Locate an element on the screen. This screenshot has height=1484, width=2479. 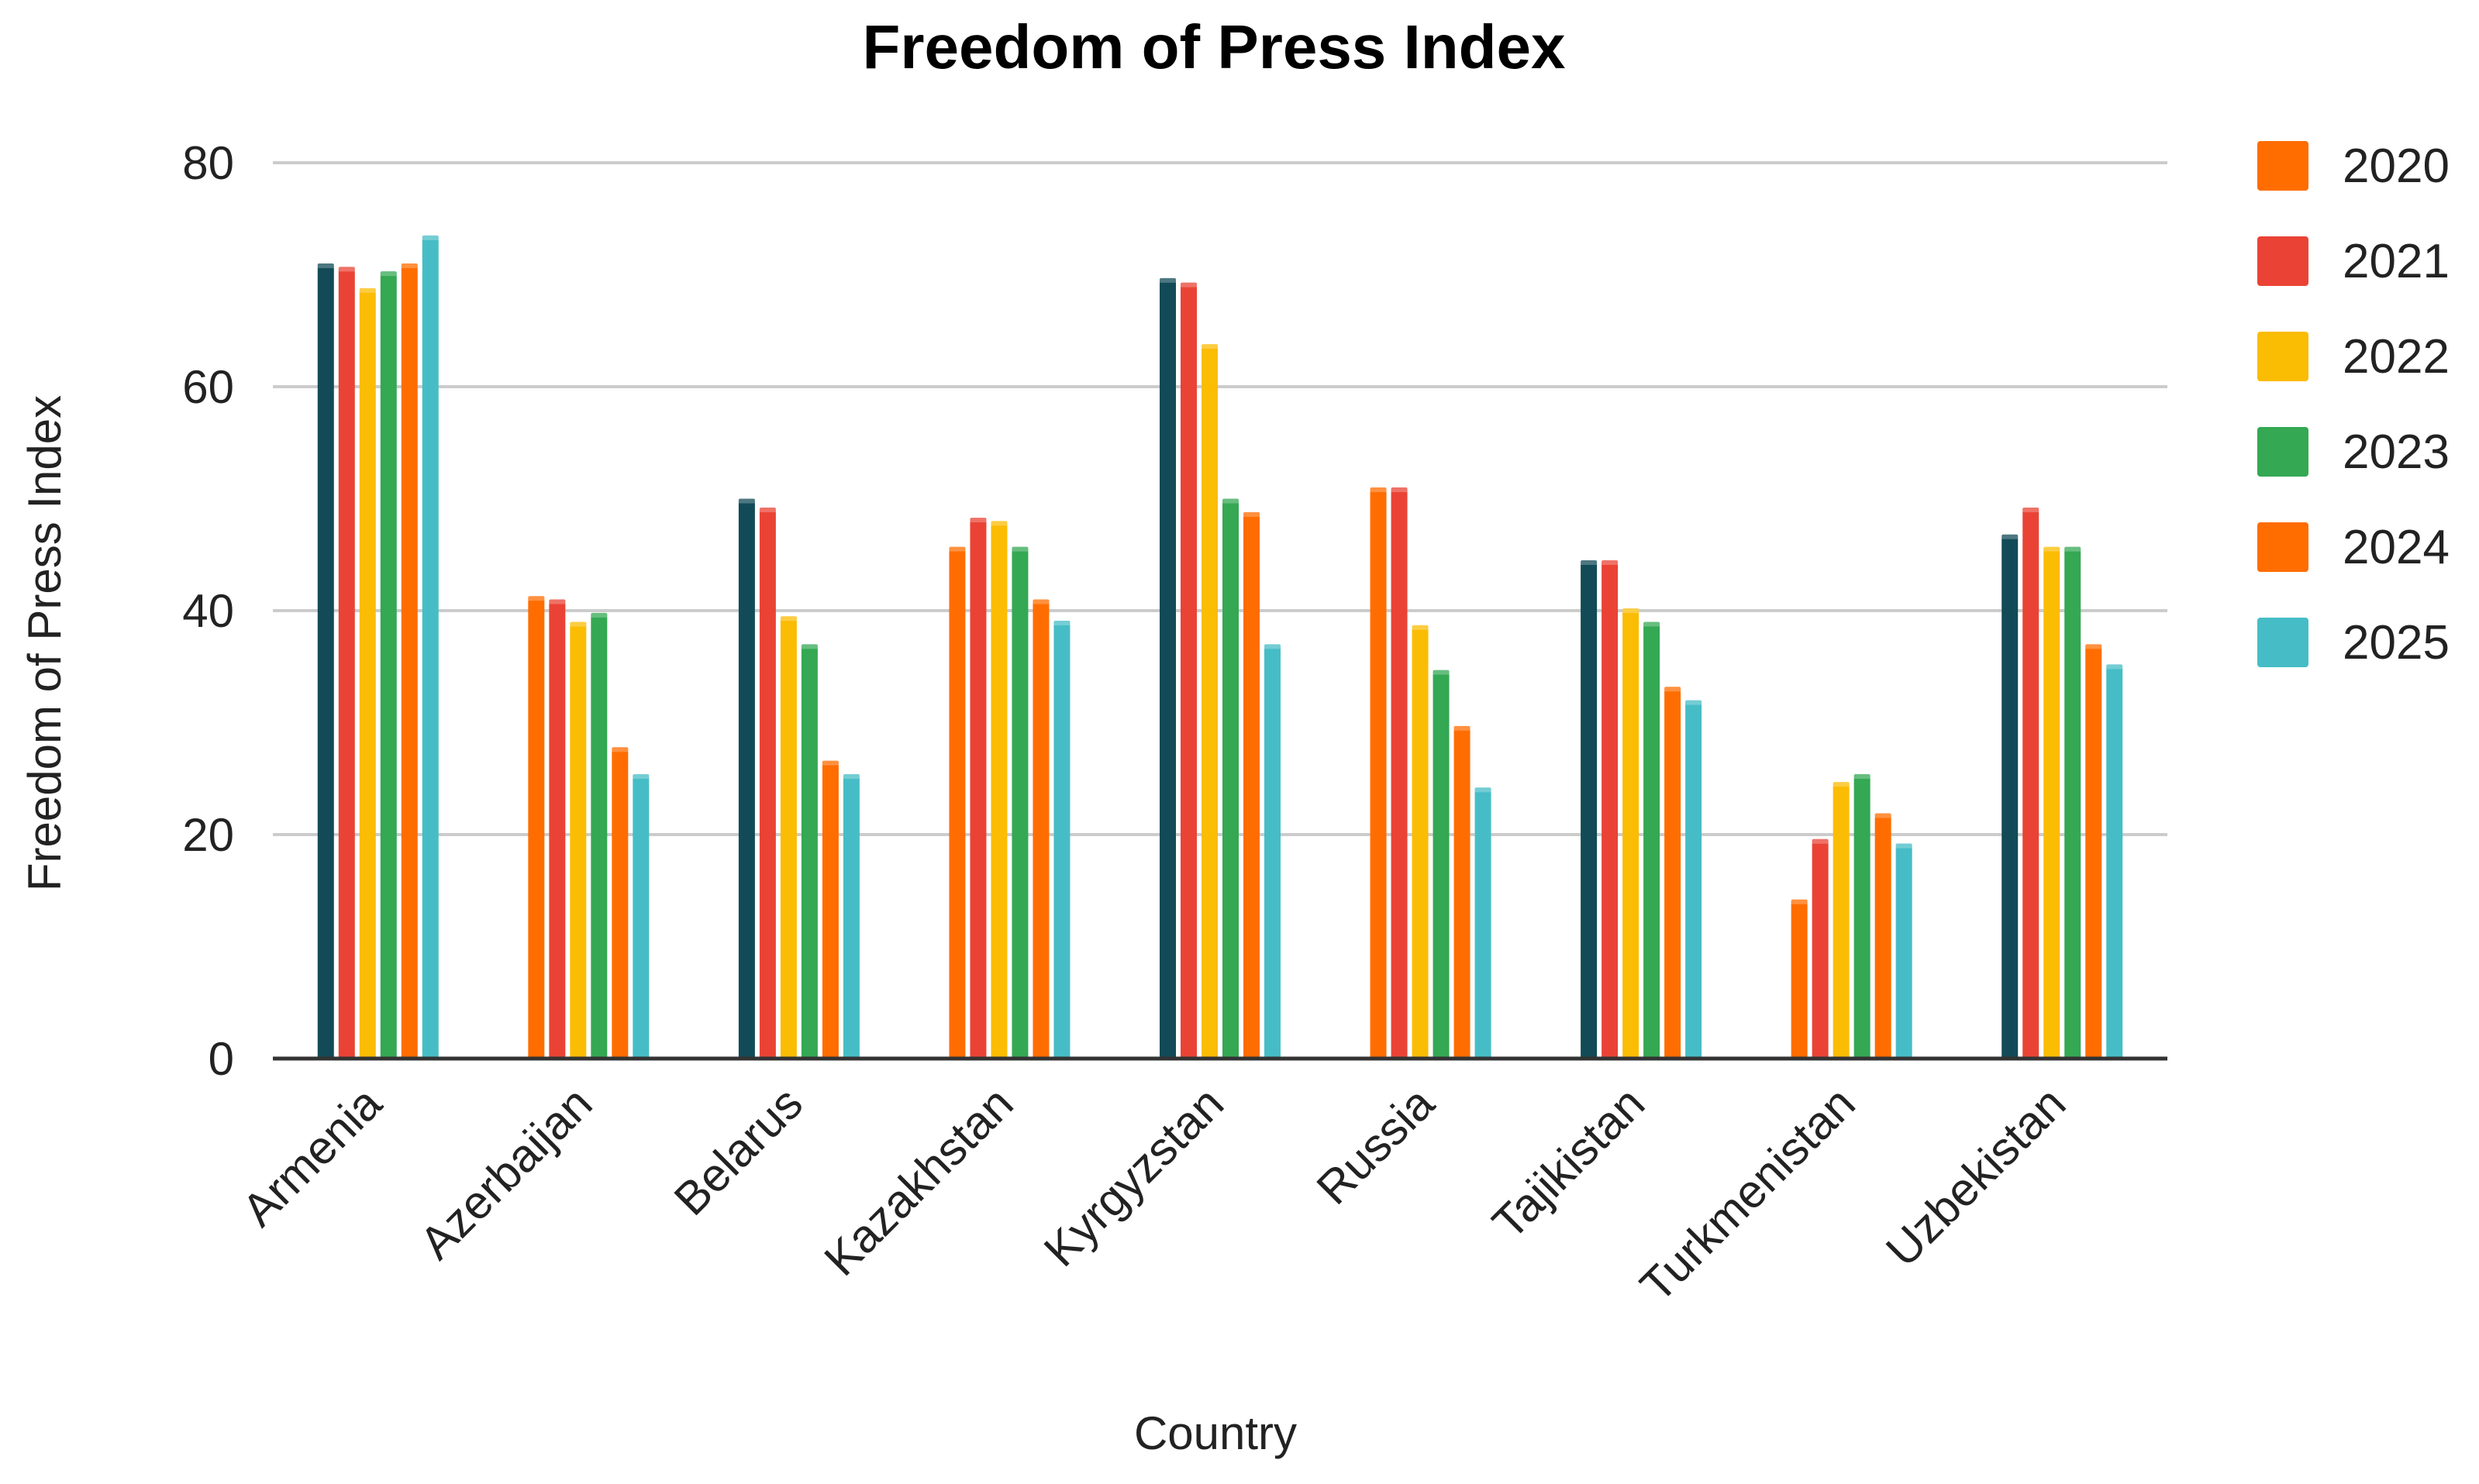
y-tick-label: 20 is located at coordinates (208, 835).